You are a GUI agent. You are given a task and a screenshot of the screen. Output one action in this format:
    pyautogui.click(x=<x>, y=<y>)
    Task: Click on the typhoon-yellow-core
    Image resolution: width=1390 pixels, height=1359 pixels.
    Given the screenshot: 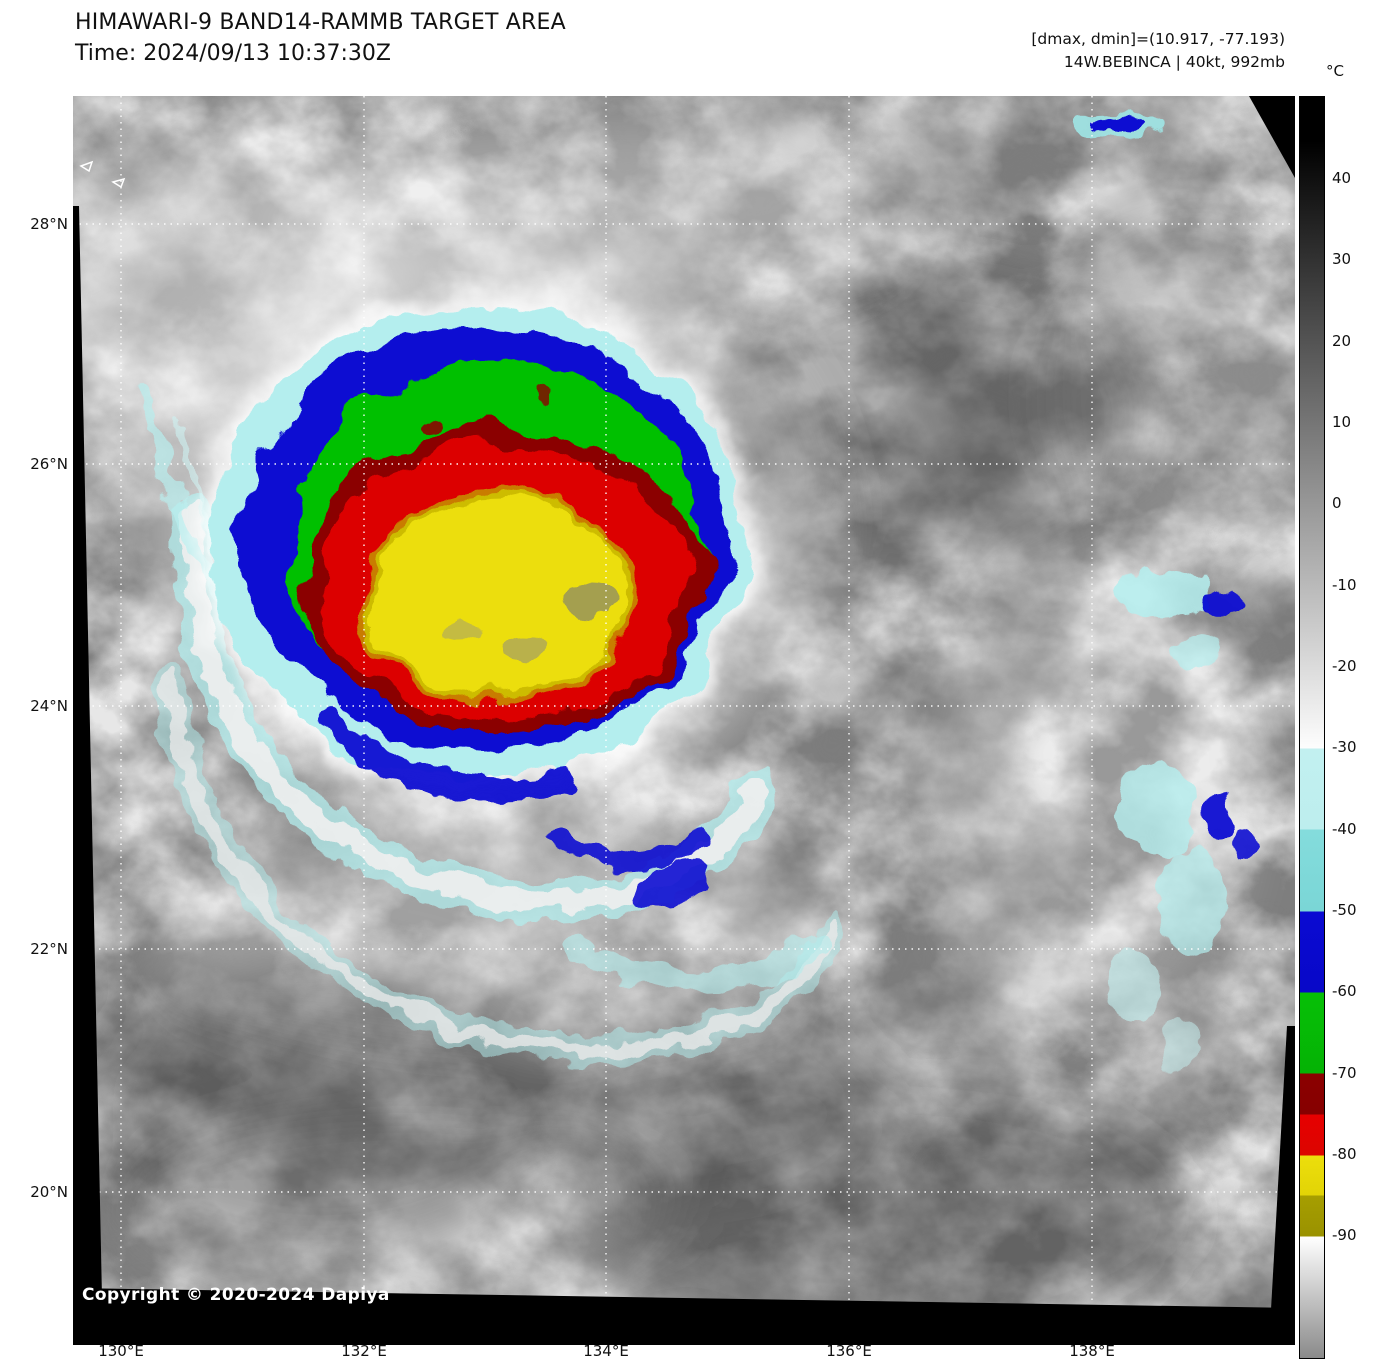 What is the action you would take?
    pyautogui.click(x=500, y=600)
    